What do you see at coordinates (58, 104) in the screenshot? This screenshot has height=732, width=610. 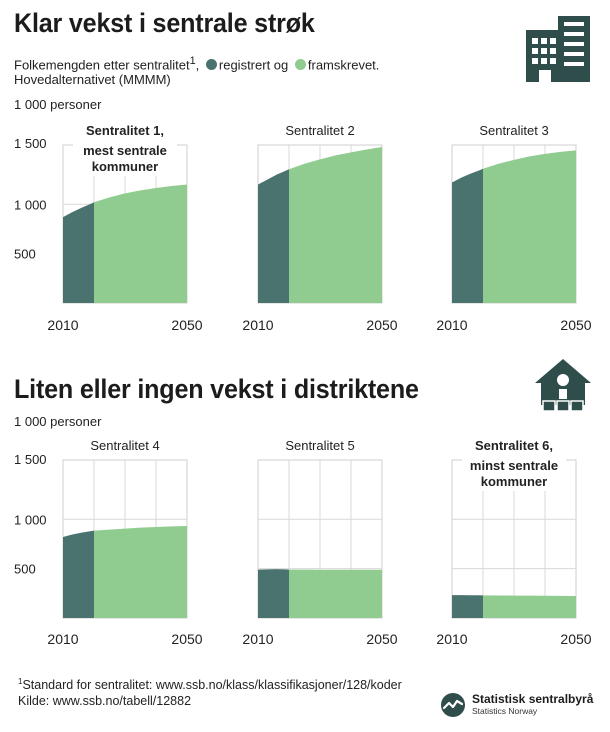 I see `unit-label-top: 1 000 personer` at bounding box center [58, 104].